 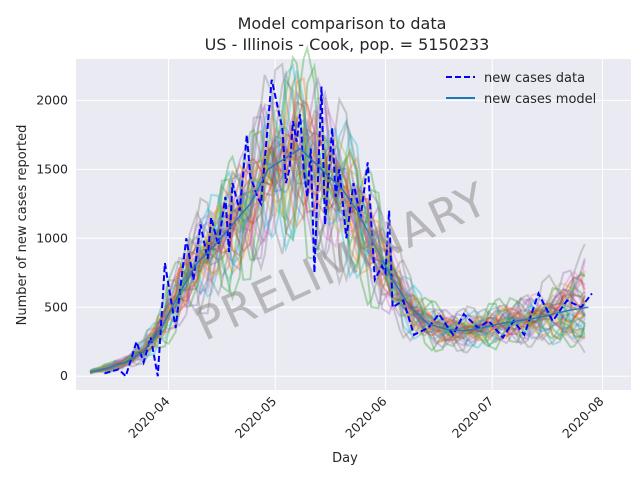 What do you see at coordinates (64, 375) in the screenshot?
I see `y-tick-label: 0` at bounding box center [64, 375].